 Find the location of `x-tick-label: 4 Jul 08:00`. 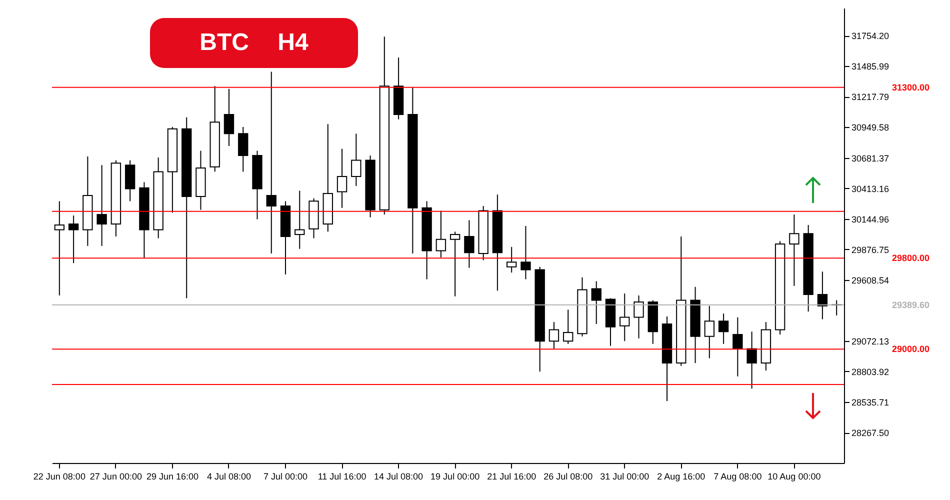

x-tick-label: 4 Jul 08:00 is located at coordinates (229, 477).